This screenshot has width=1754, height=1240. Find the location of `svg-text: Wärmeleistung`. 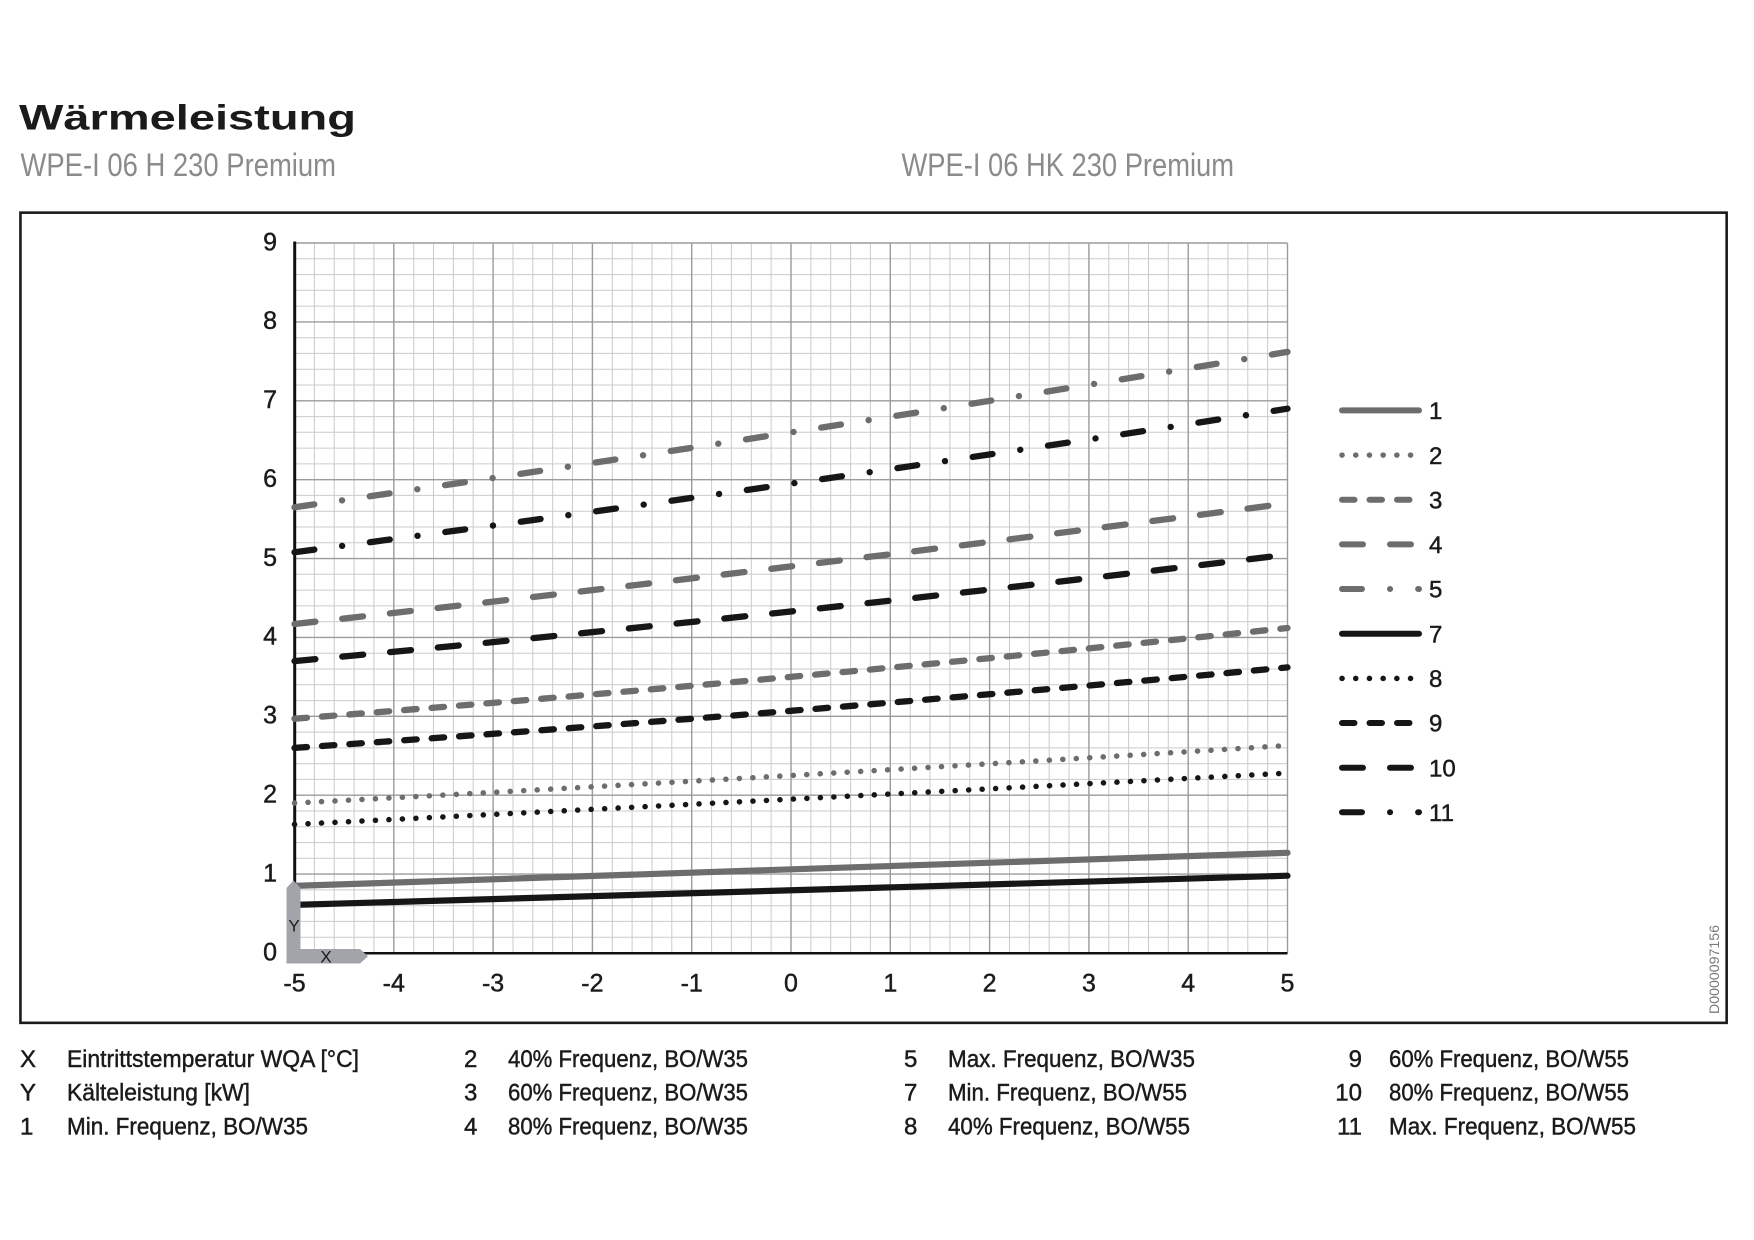

svg-text: Wärmeleistung is located at coordinates (187, 118).